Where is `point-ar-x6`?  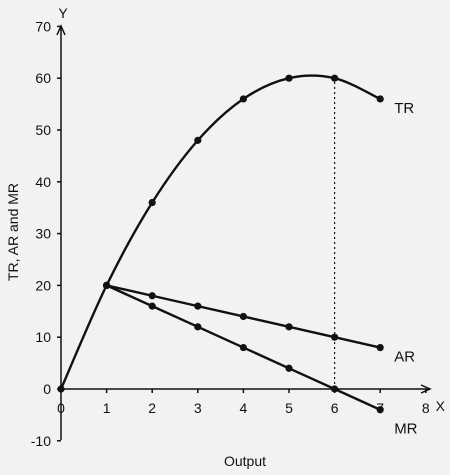 point-ar-x6 is located at coordinates (335, 337).